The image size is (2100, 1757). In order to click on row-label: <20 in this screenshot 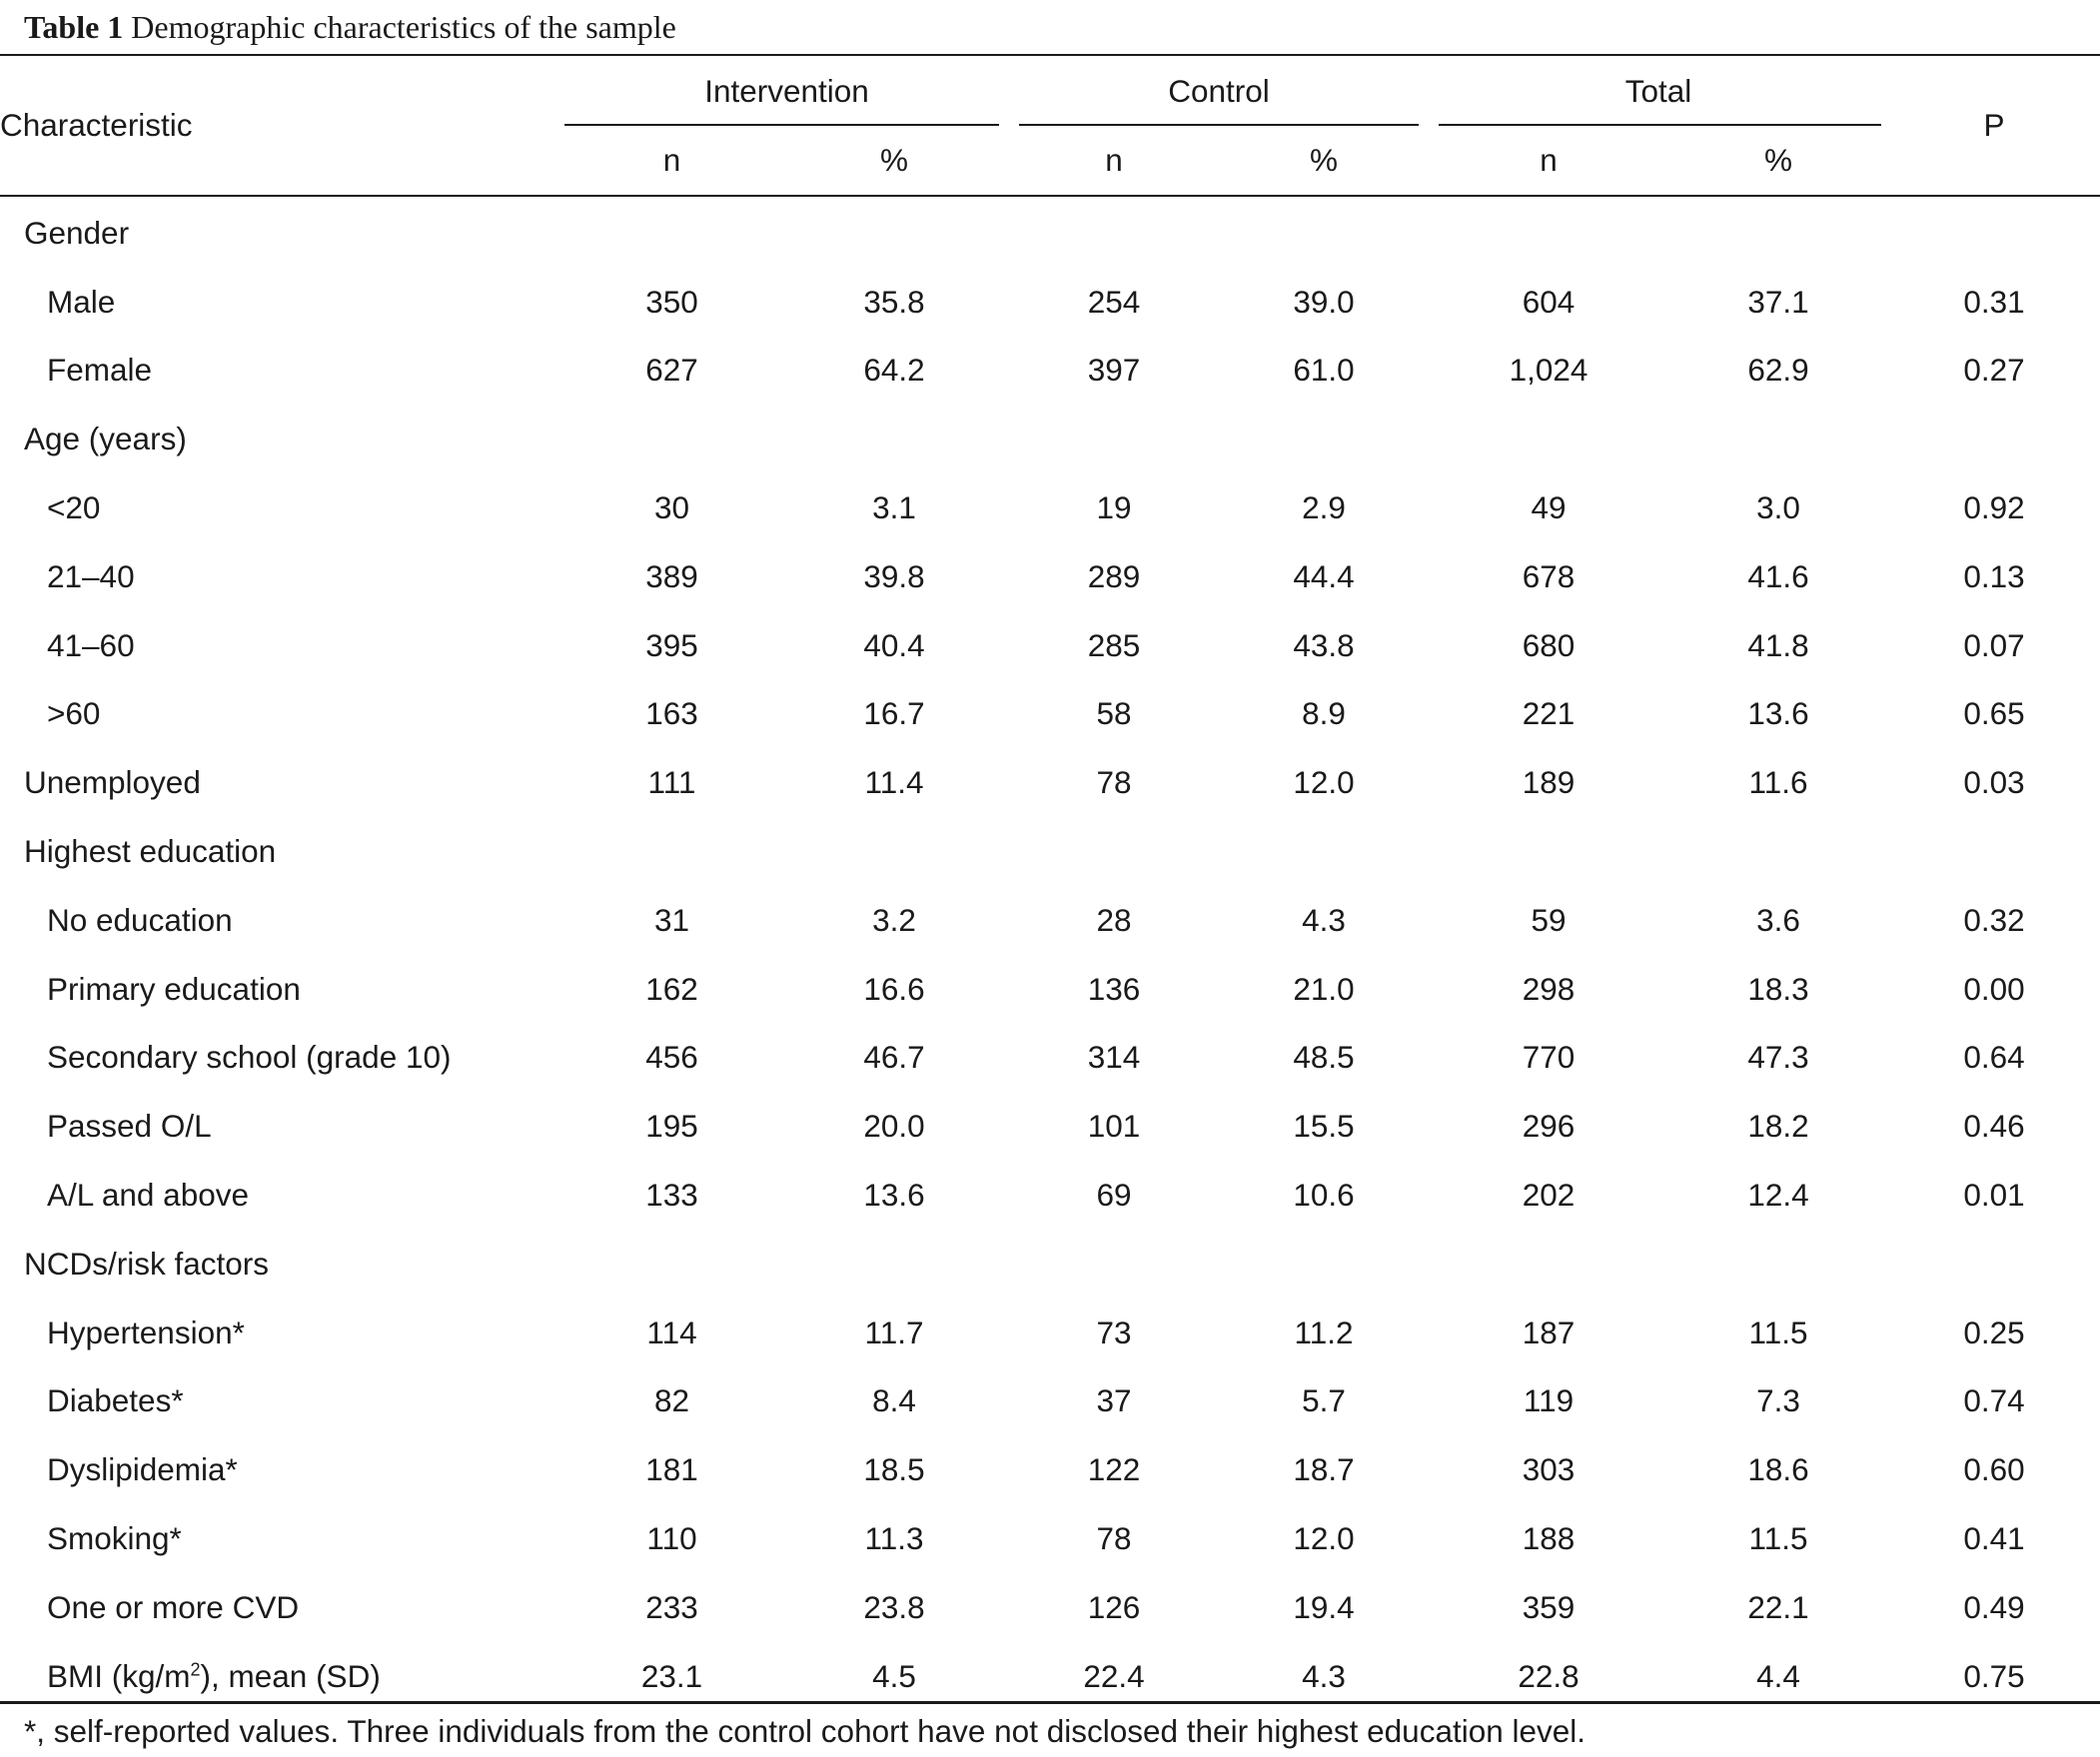, I will do `click(74, 507)`.